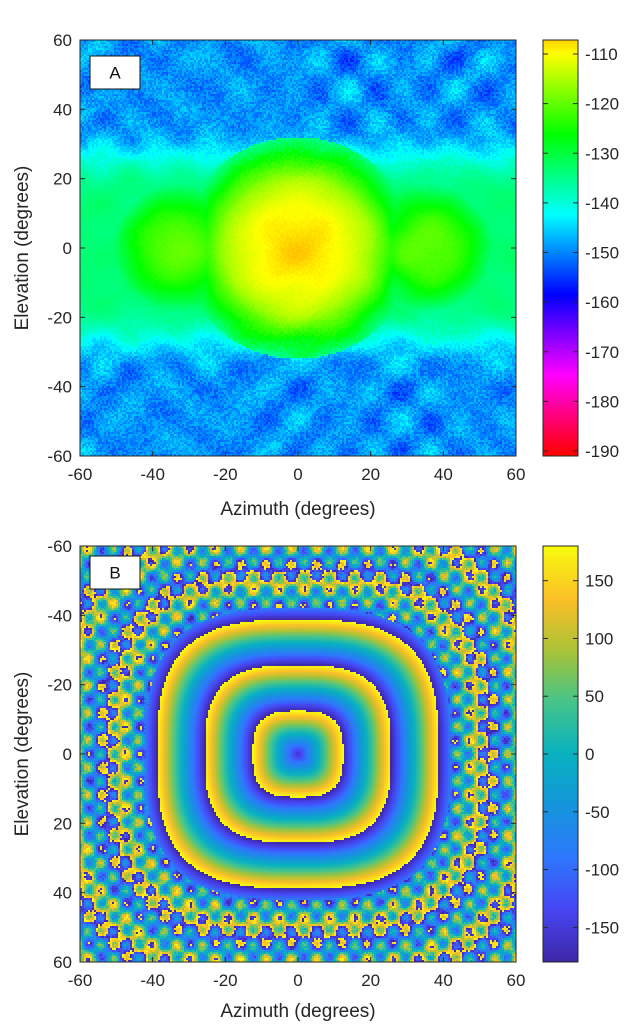 The image size is (640, 1027). Describe the element at coordinates (599, 581) in the screenshot. I see `colorbar-tick-label: 150` at that location.